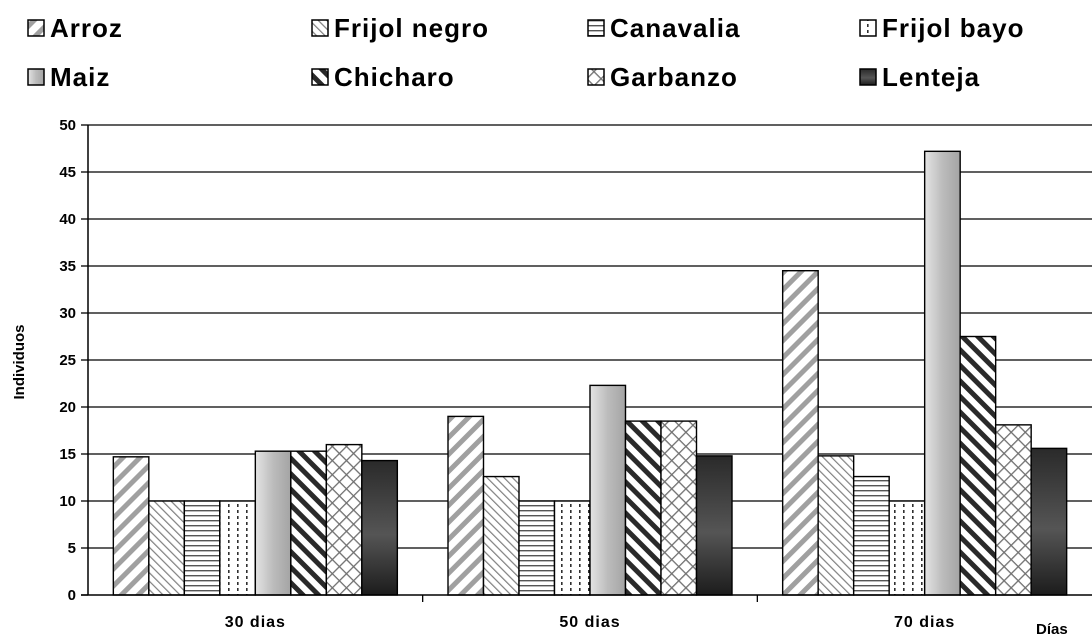 This screenshot has width=1092, height=639. Describe the element at coordinates (67, 313) in the screenshot. I see `y-tick-label: 30` at that location.